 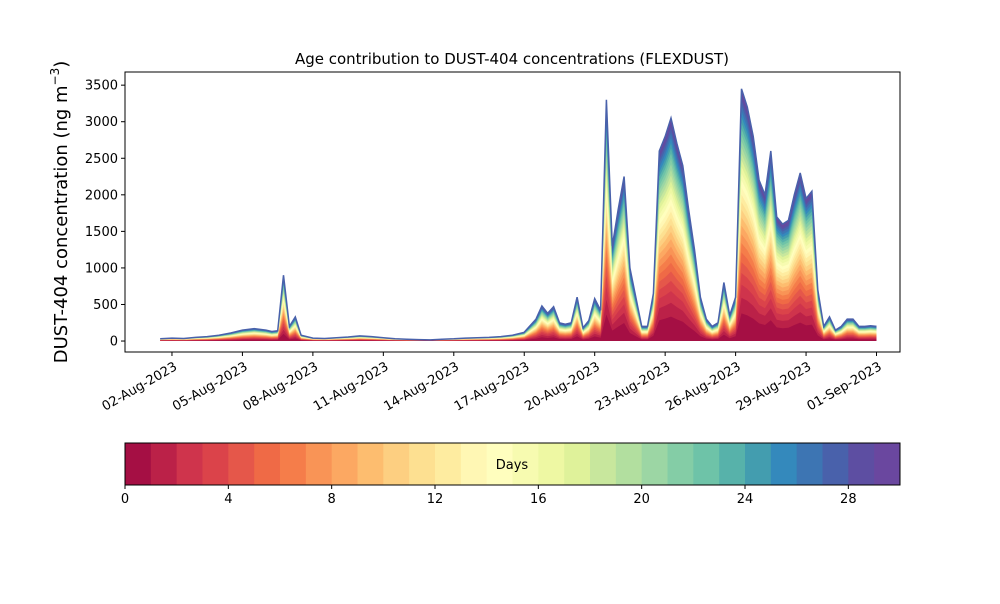 What do you see at coordinates (101, 232) in the screenshot?
I see `y-tick-label: 1500` at bounding box center [101, 232].